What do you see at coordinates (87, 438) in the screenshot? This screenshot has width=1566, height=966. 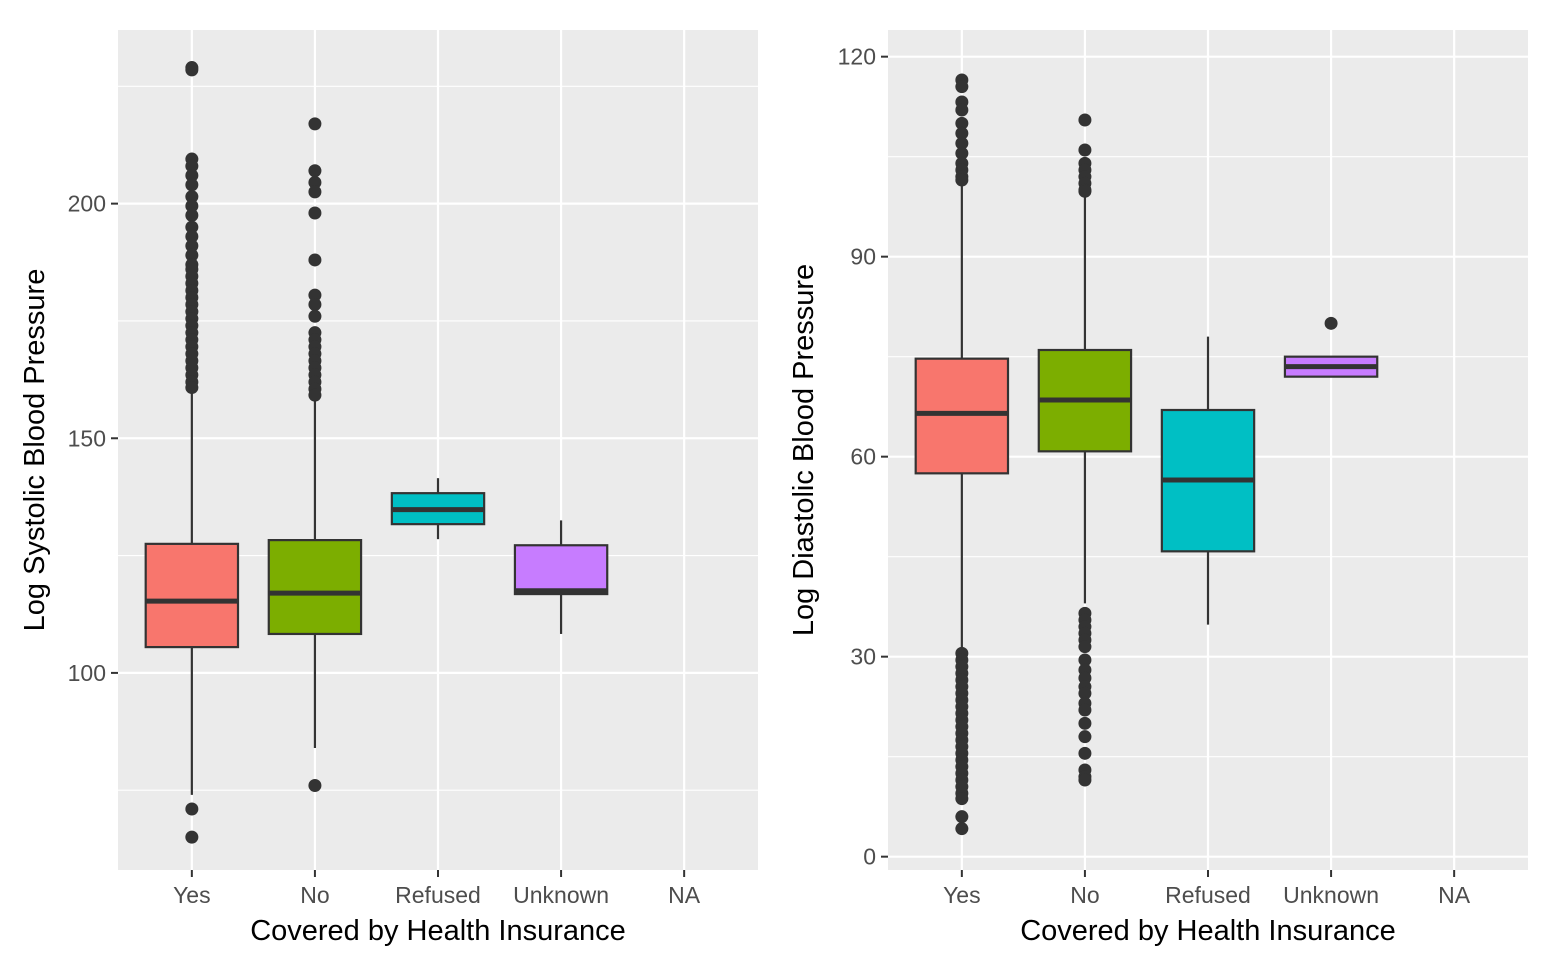 I see `y-tick-label: 150` at bounding box center [87, 438].